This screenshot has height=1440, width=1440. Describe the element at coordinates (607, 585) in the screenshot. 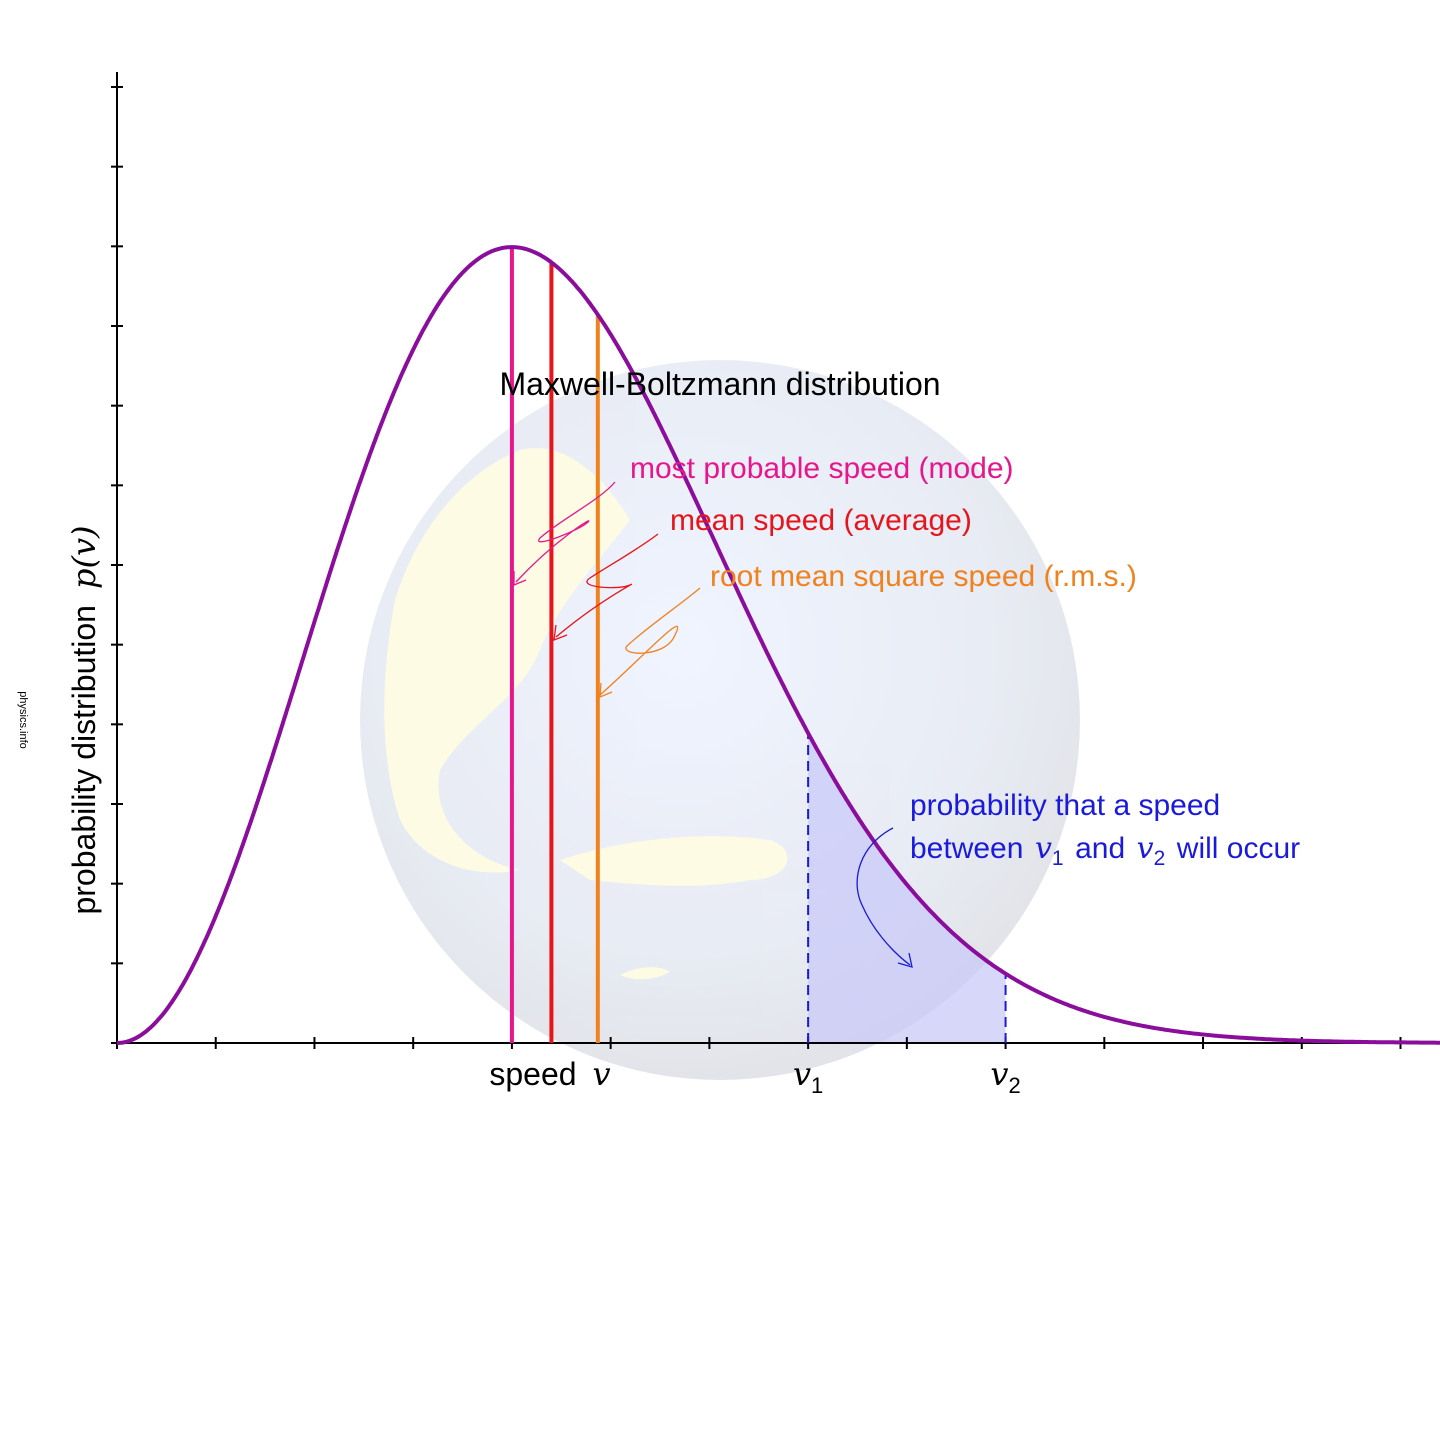

I see `mean-arrow-icon` at that location.